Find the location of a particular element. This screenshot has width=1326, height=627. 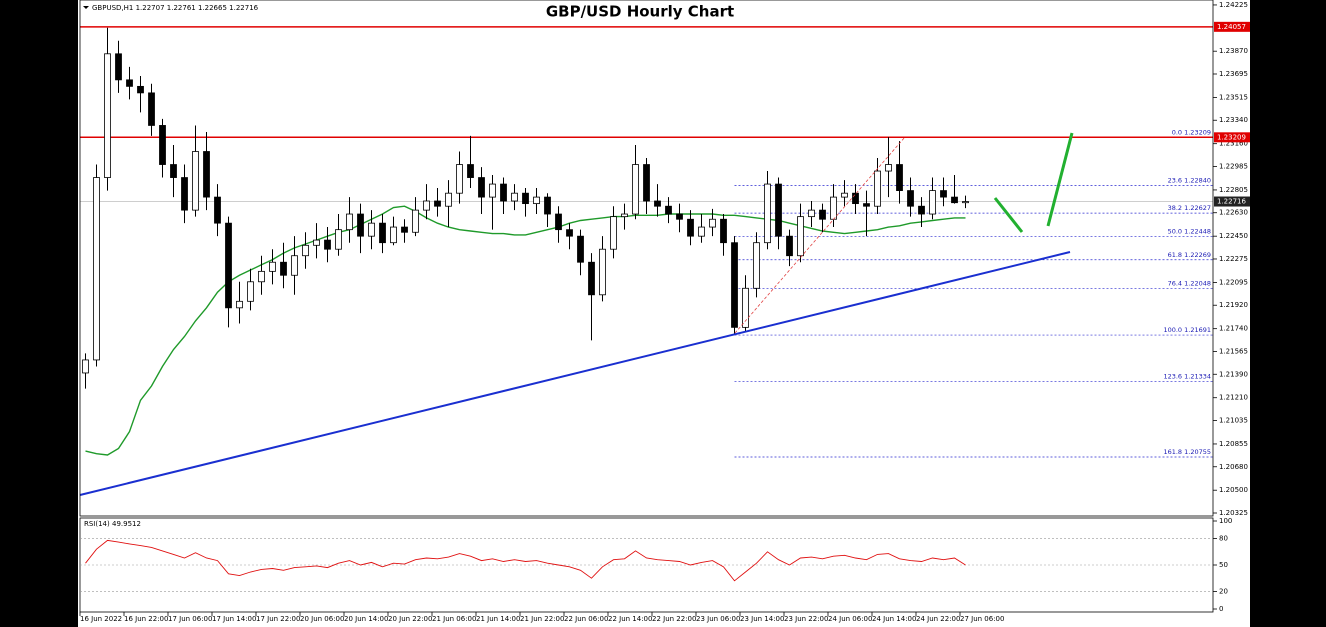

x-tick-label: 16 Jun 22:00 is located at coordinates (146, 619).